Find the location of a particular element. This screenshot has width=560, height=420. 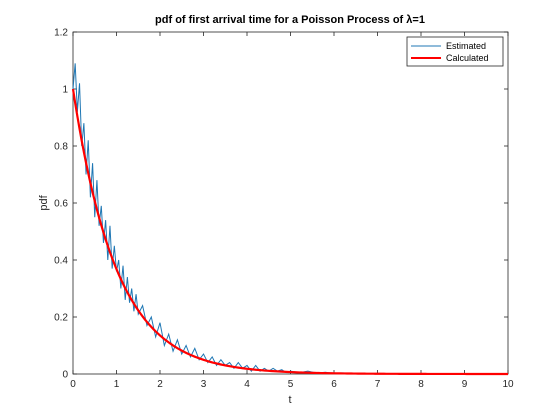

legend-estimated-label: Estimated is located at coordinates (466, 46).